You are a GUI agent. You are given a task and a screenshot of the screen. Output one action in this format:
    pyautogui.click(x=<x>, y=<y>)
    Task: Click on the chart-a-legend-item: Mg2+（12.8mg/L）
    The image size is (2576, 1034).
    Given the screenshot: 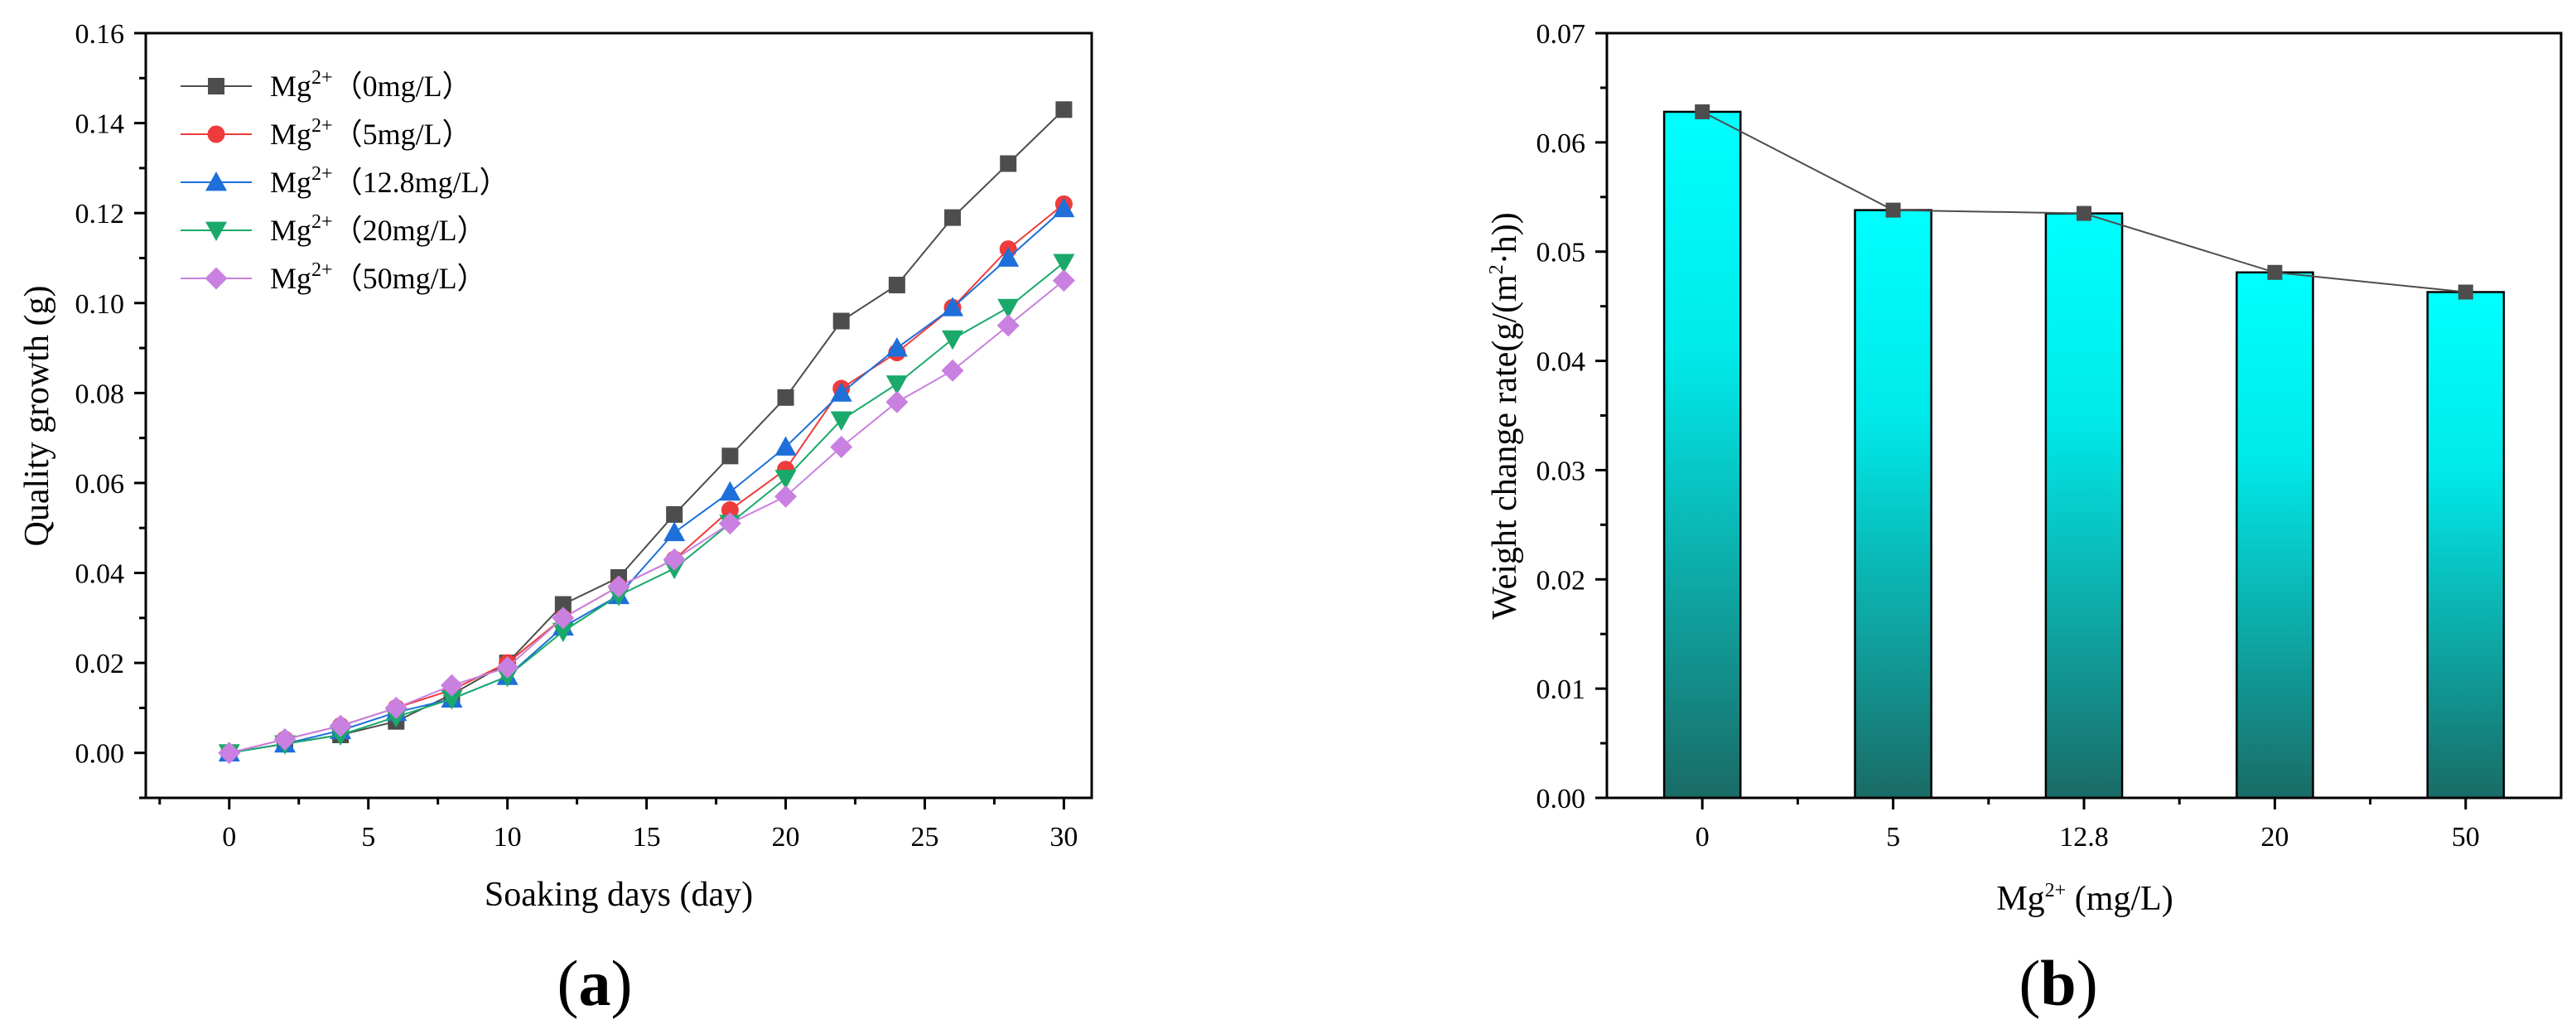 What is the action you would take?
    pyautogui.click(x=345, y=181)
    